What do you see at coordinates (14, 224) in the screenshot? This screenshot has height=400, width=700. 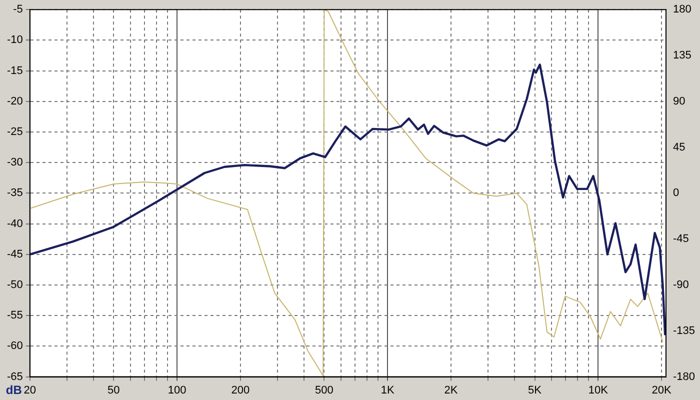 I see `y-tick-label: -40` at bounding box center [14, 224].